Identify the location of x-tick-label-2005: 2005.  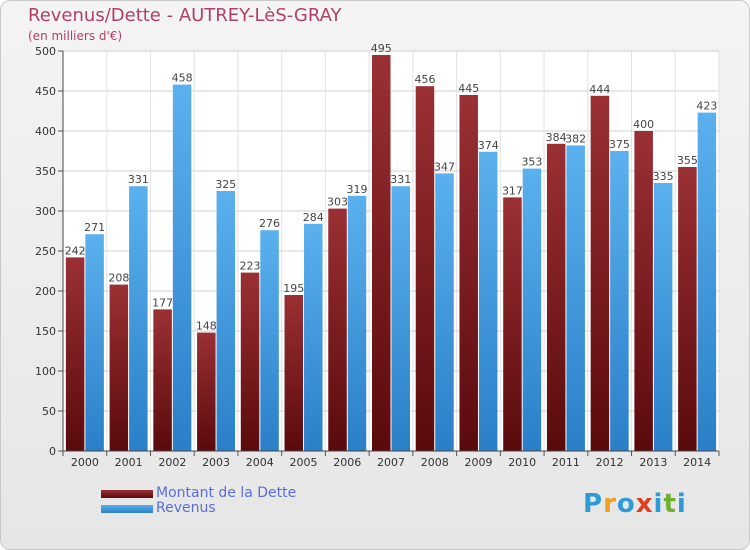
(304, 462).